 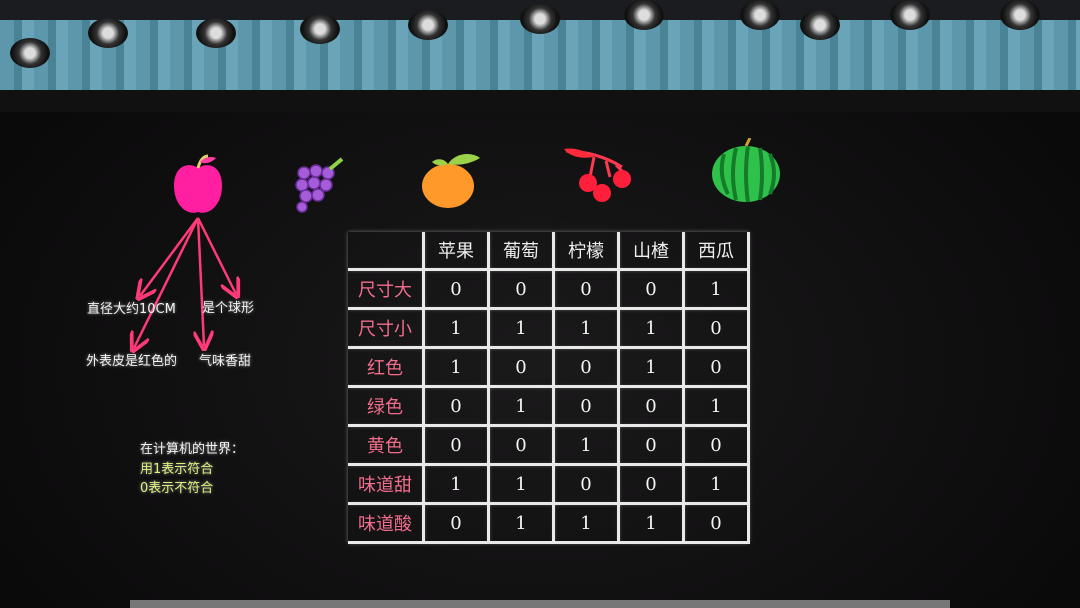 What do you see at coordinates (225, 361) in the screenshot?
I see `note-smell: 气味香甜` at bounding box center [225, 361].